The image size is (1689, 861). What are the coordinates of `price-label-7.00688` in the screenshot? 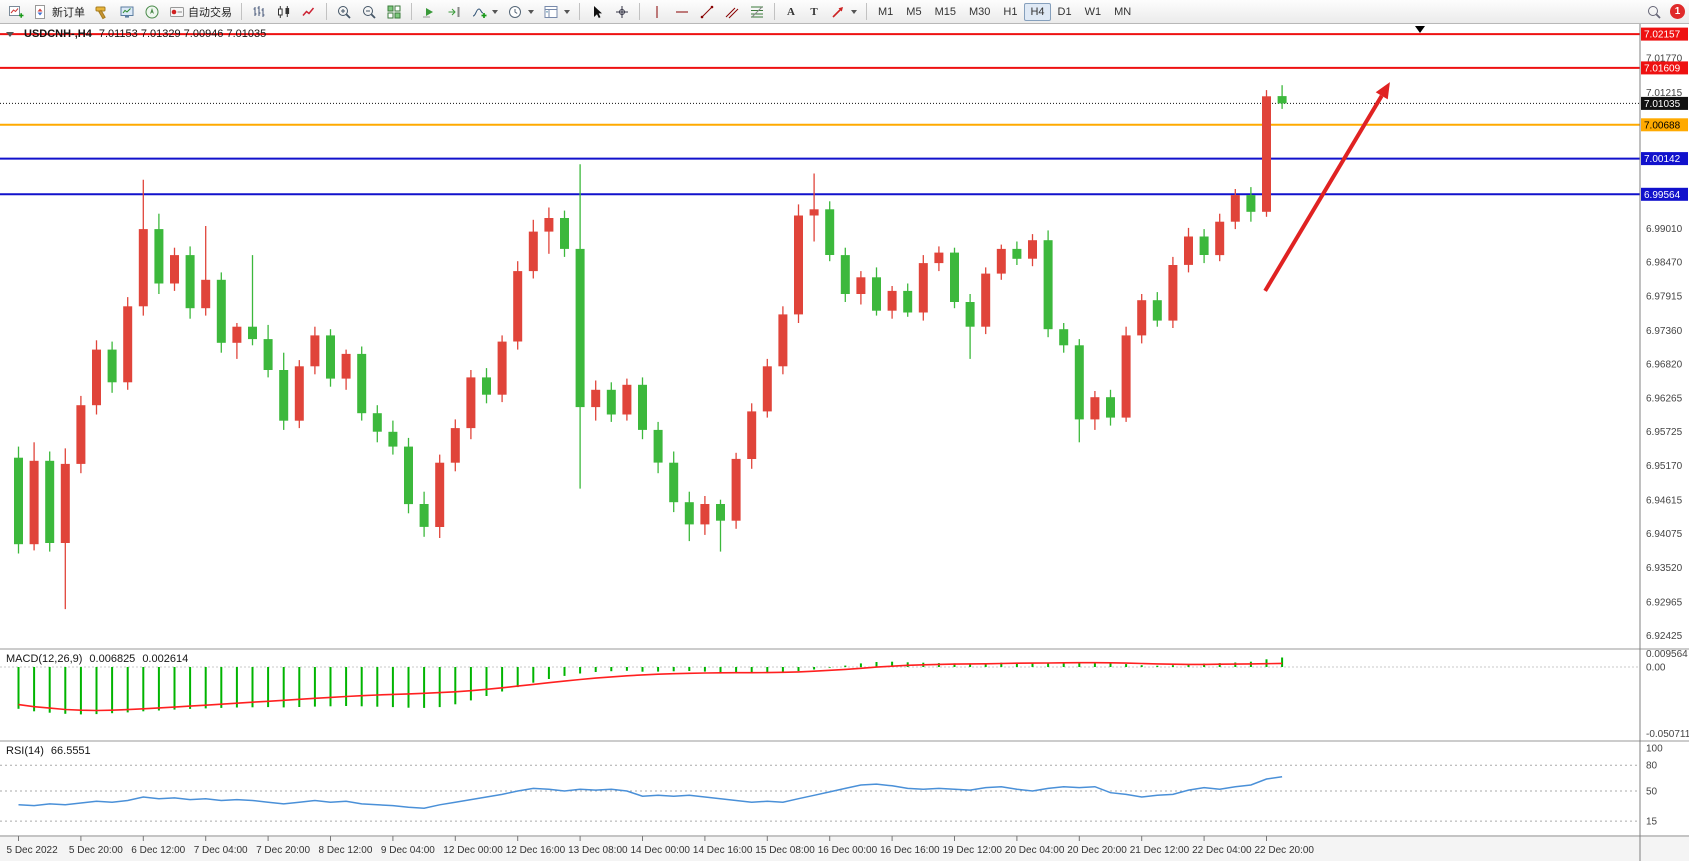 It's located at (1664, 125).